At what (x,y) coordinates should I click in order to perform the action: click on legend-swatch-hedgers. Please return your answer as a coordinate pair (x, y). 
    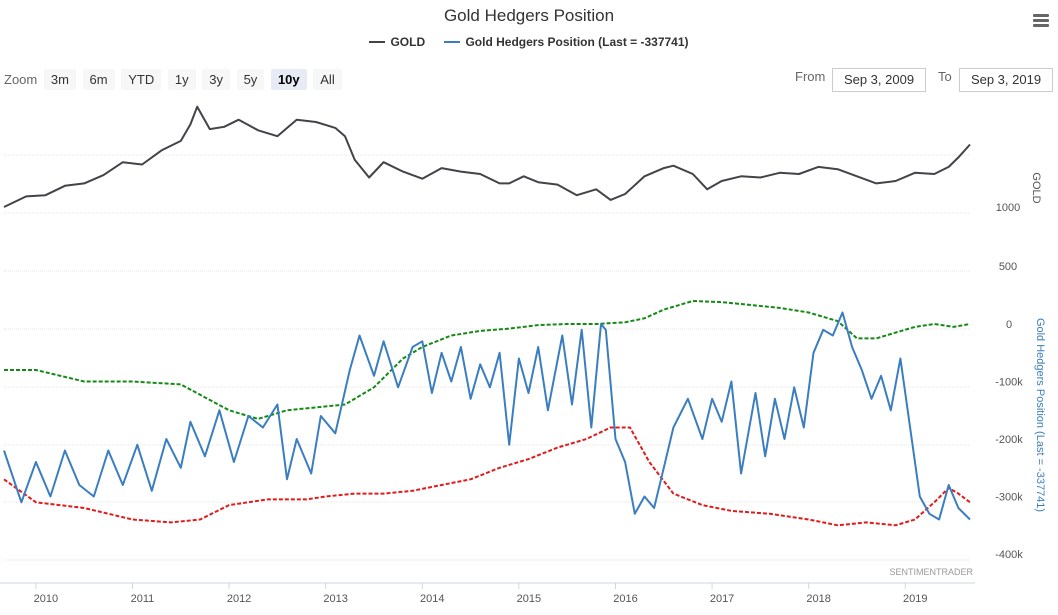
    Looking at the image, I should click on (452, 41).